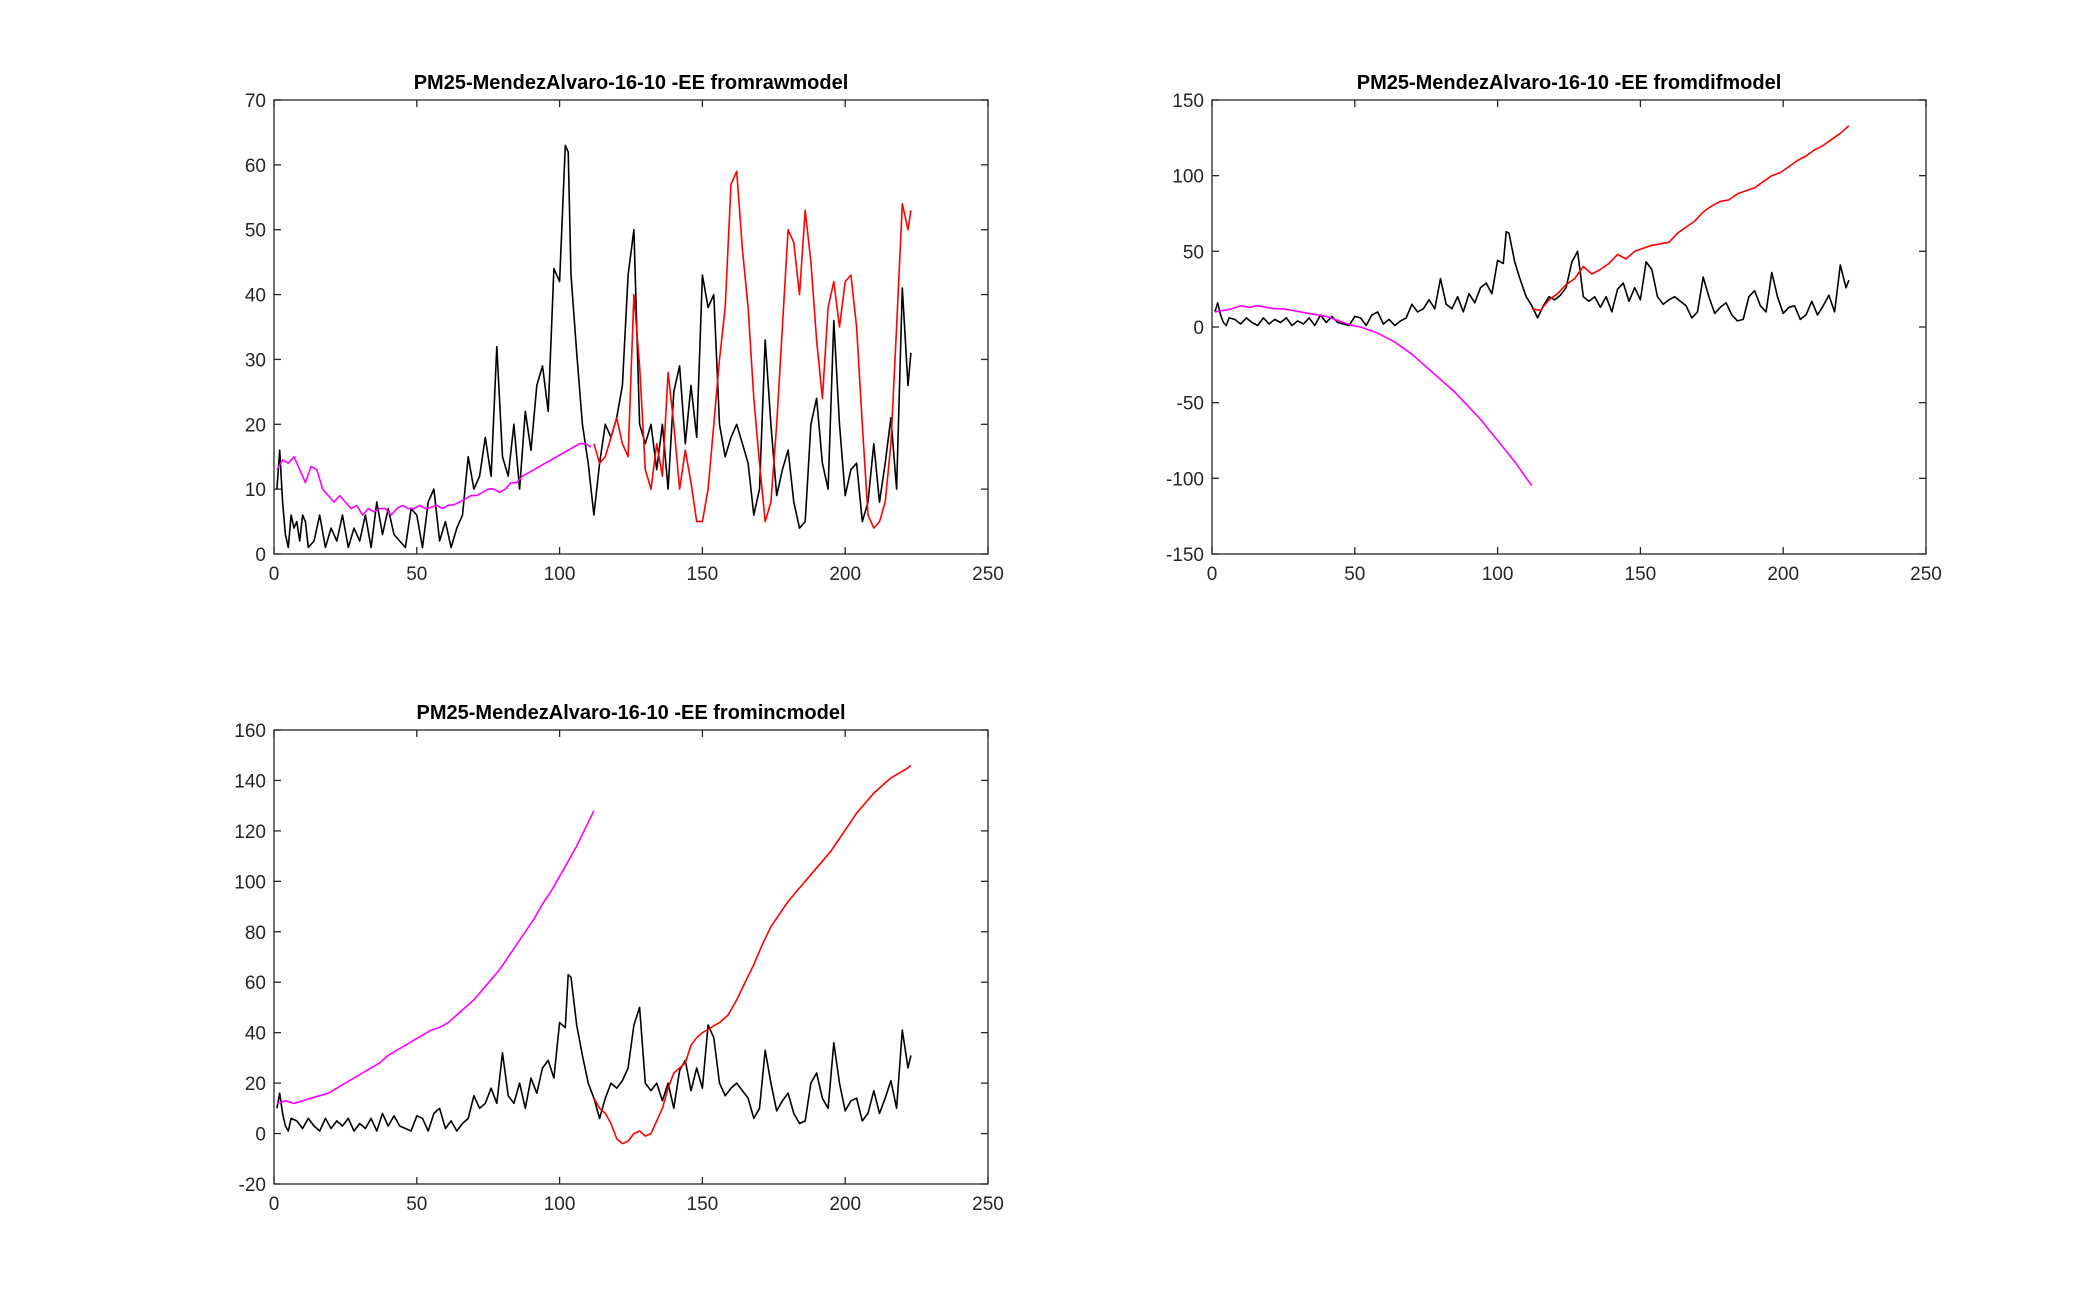  Describe the element at coordinates (255, 933) in the screenshot. I see `y-tick-label: 80` at that location.